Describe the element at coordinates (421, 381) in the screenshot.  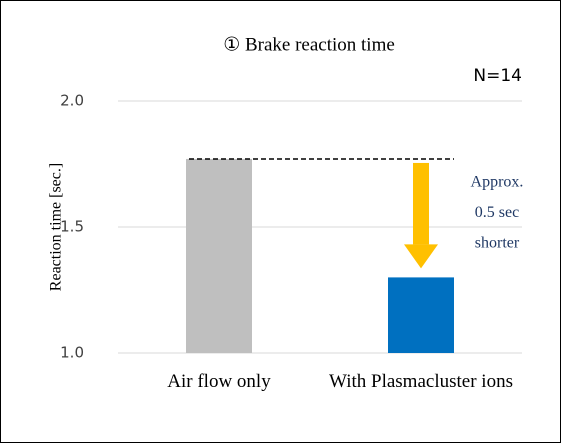
I see `x-tick-label: With Plasmacluster ions` at that location.